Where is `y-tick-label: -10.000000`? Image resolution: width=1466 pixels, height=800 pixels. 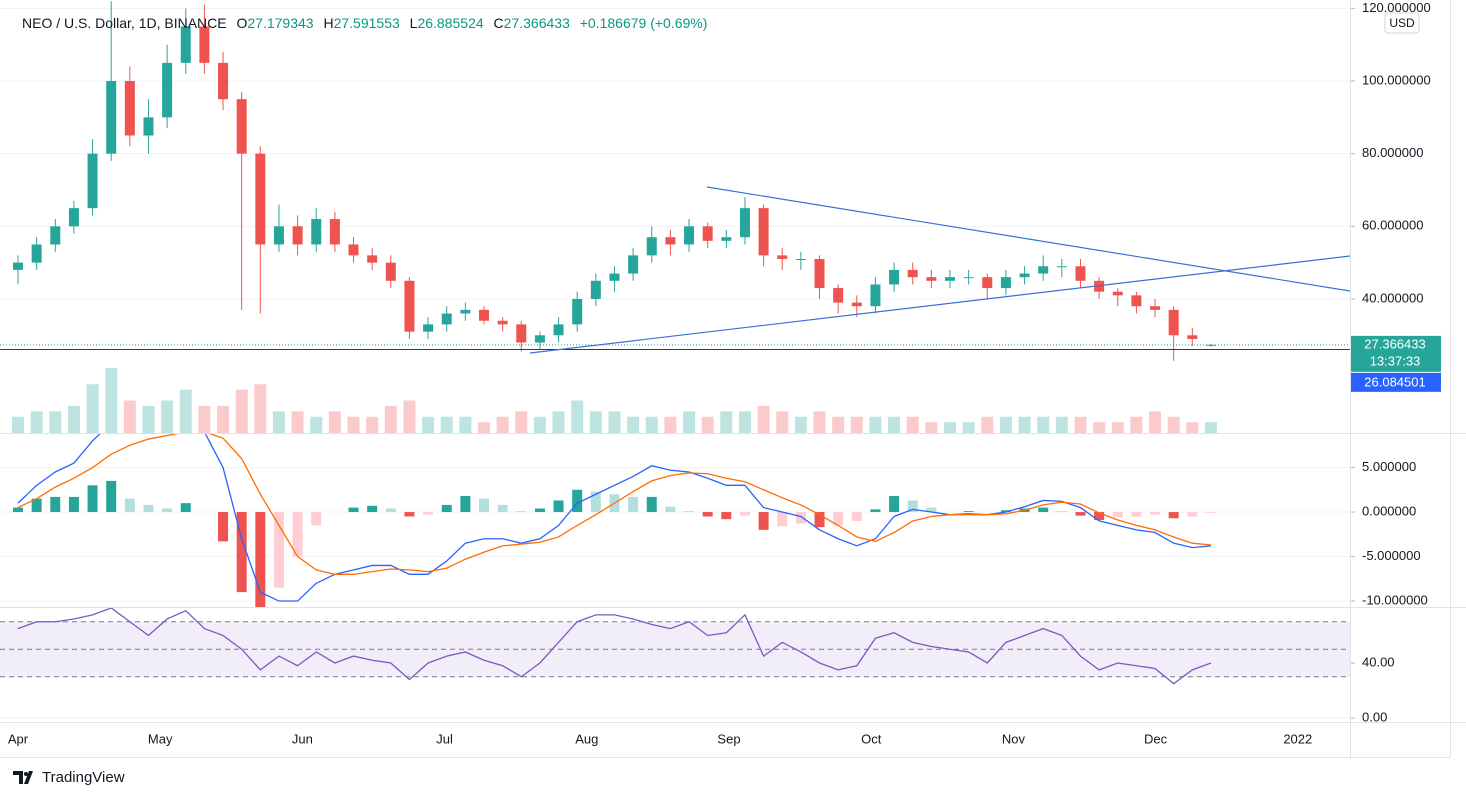 y-tick-label: -10.000000 is located at coordinates (1395, 599).